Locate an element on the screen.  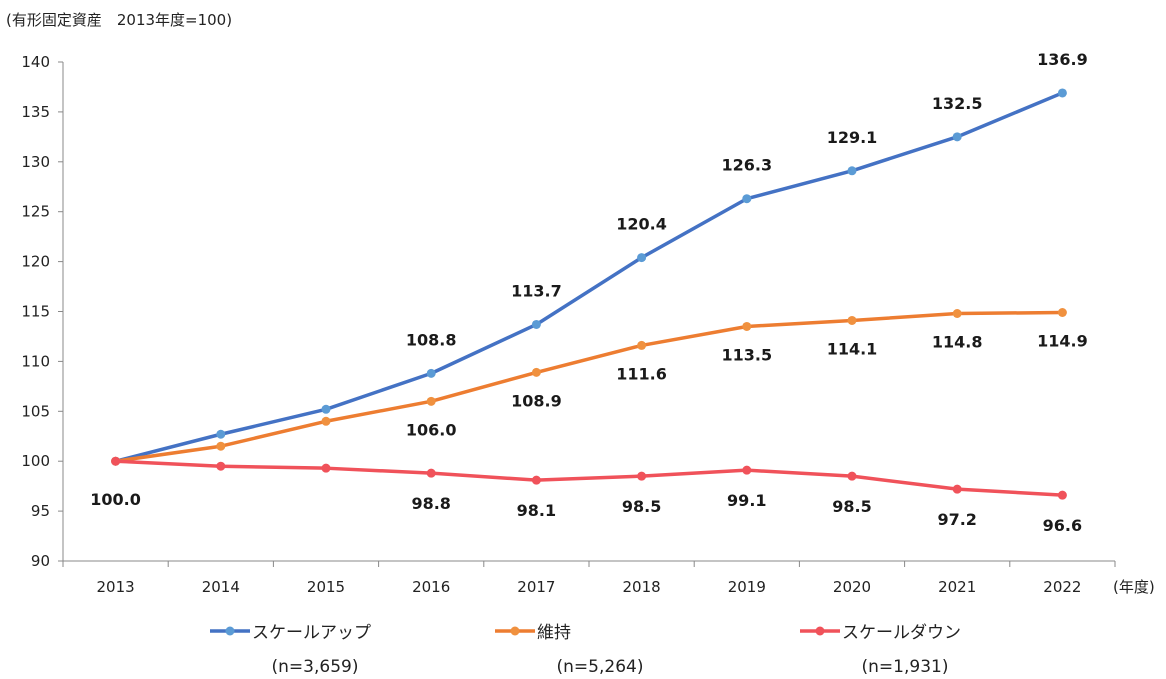
data-label: 97.2 is located at coordinates (956, 519).